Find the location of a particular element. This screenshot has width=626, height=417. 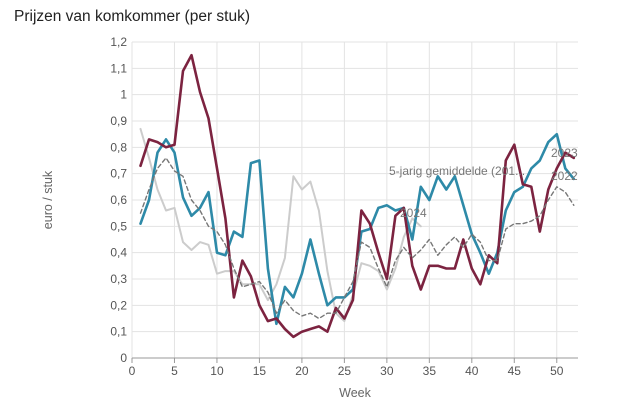

y-tick-label: 1,1 is located at coordinates (118, 68).